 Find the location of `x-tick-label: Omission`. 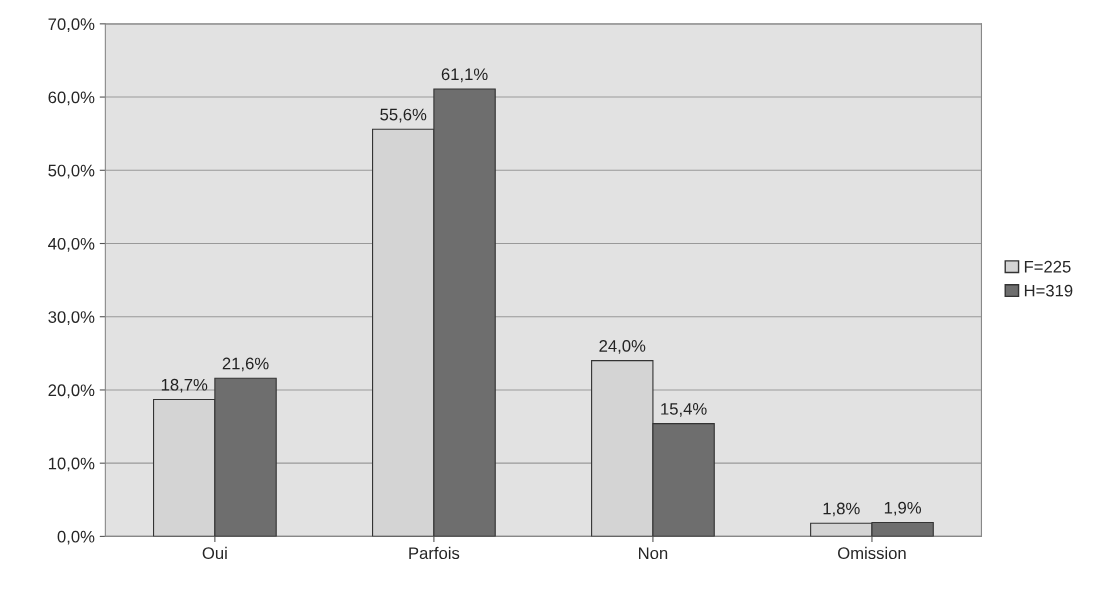

x-tick-label: Omission is located at coordinates (872, 553).